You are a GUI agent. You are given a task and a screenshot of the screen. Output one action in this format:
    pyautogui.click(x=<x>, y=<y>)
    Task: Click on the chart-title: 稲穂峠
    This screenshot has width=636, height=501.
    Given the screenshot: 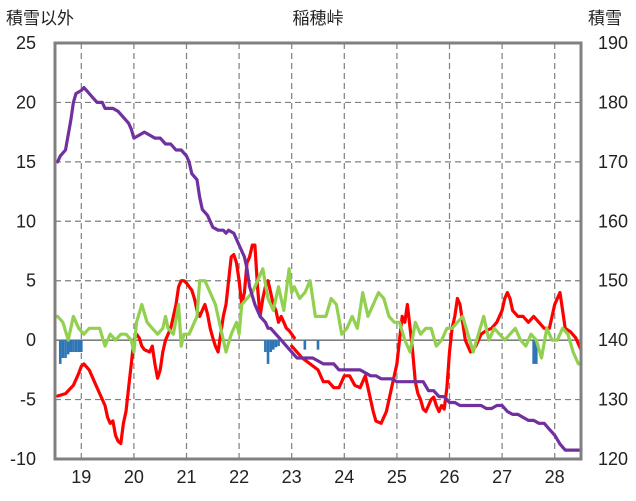 What is the action you would take?
    pyautogui.click(x=318, y=18)
    